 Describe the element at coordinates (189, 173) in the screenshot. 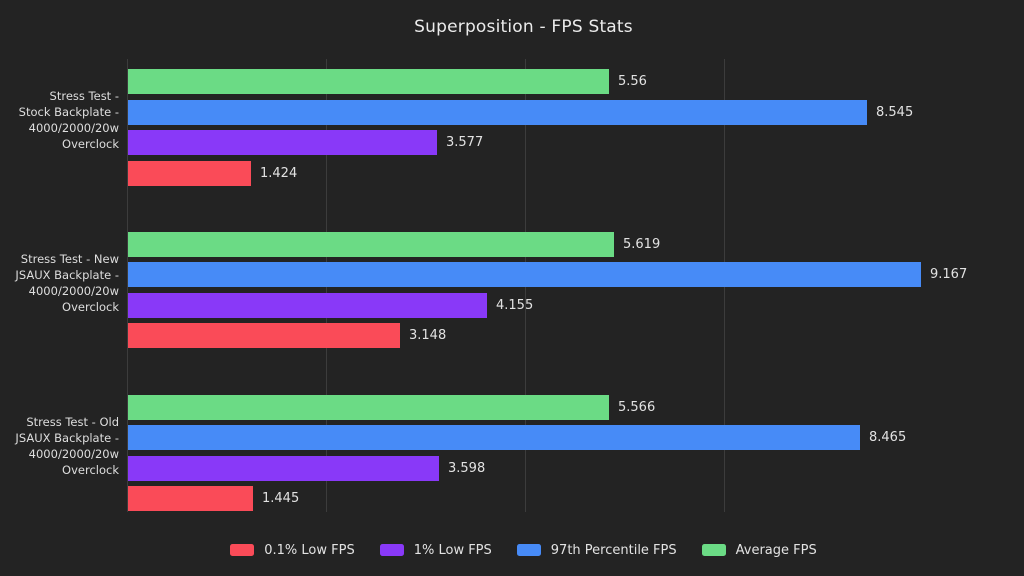

I see `bar-0-1-low-fps-group1` at that location.